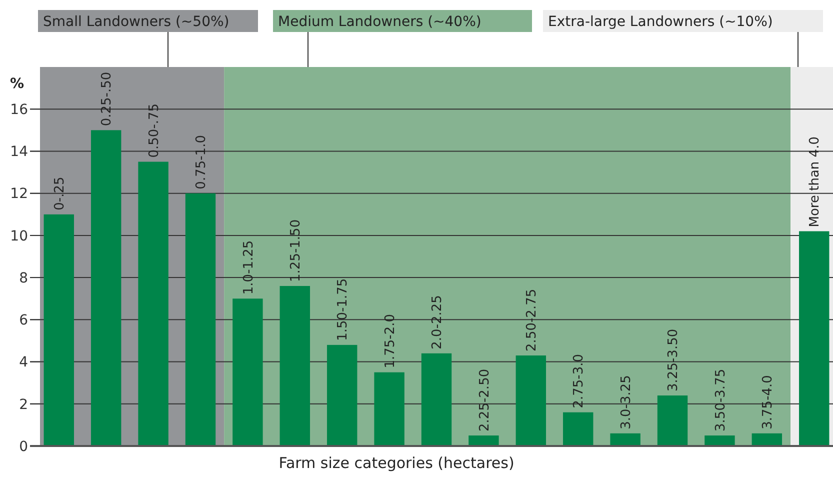 The width and height of the screenshot is (833, 478). What do you see at coordinates (396, 463) in the screenshot?
I see `x-axis-title: Farm size categories (hectares)` at bounding box center [396, 463].